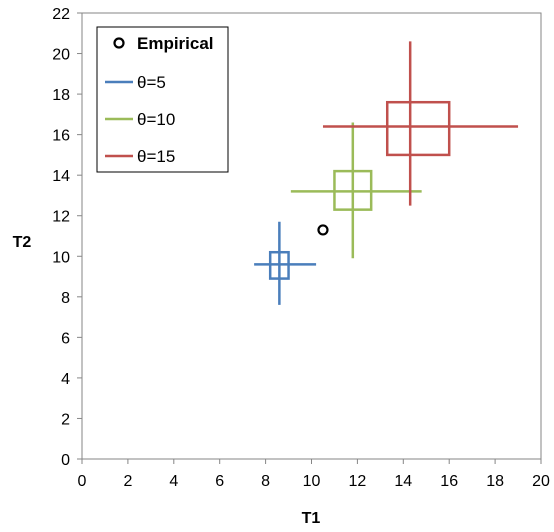  Describe the element at coordinates (119, 43) in the screenshot. I see `legend-marker-empirical` at that location.